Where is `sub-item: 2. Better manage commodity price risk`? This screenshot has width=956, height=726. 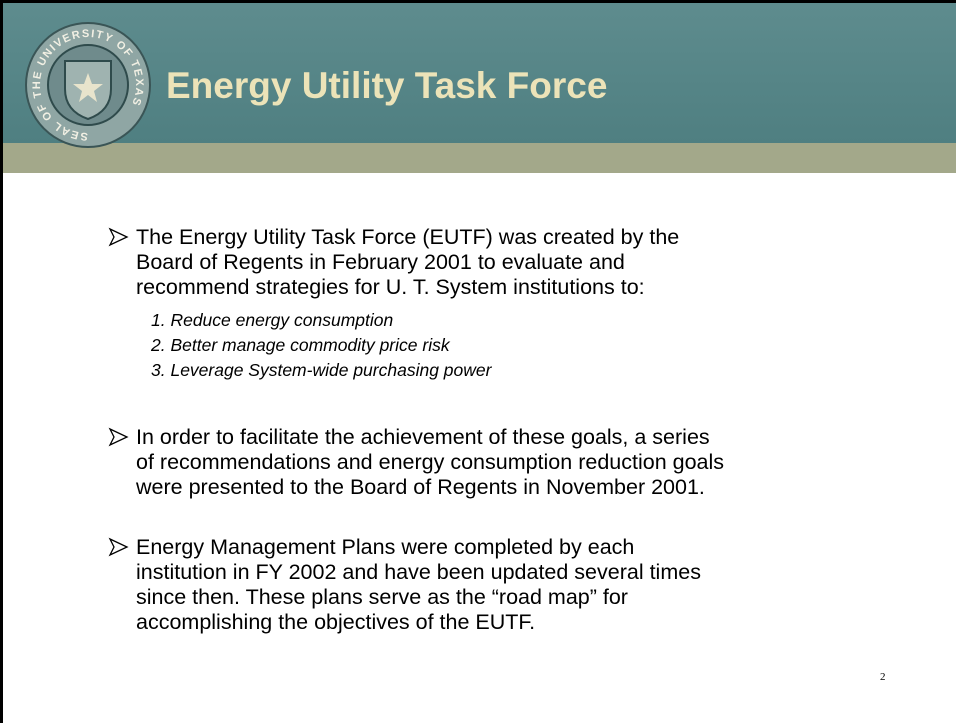
sub-item: 2. Better manage commodity price risk is located at coordinates (300, 345).